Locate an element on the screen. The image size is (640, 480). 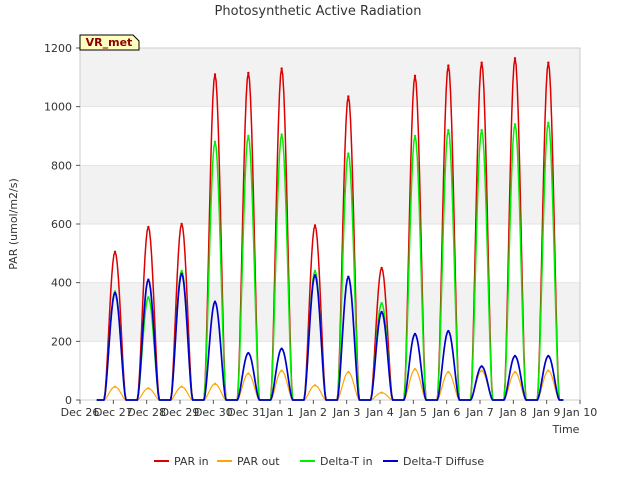
x-tick-label: Jan 8 is located at coordinates (513, 412).